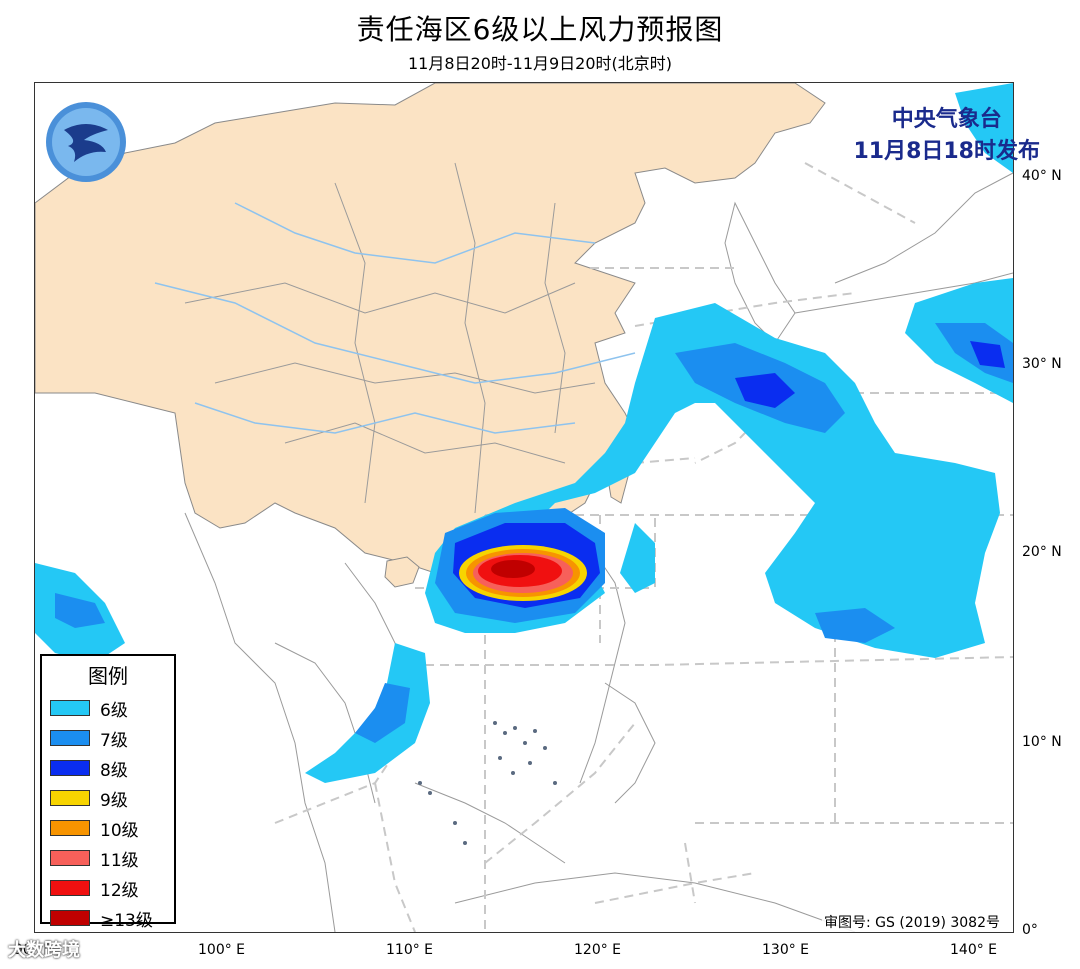 This screenshot has height=969, width=1080. What do you see at coordinates (126, 920) in the screenshot?
I see `legend-label: ≥13级` at bounding box center [126, 920].